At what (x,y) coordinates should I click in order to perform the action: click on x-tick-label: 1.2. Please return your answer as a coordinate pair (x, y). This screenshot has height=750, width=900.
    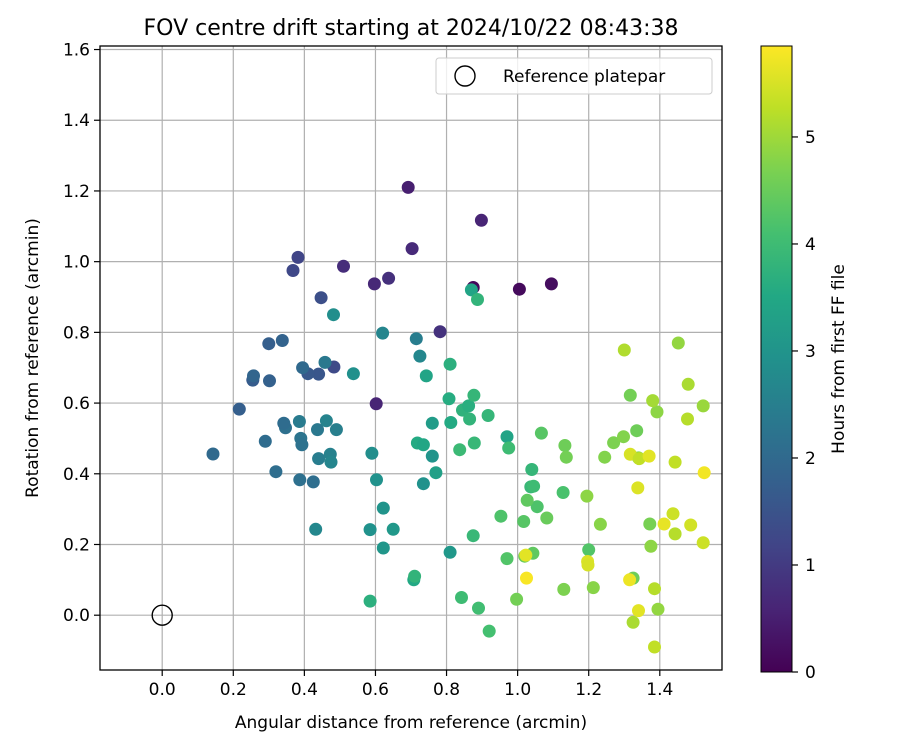
    Looking at the image, I should click on (588, 690).